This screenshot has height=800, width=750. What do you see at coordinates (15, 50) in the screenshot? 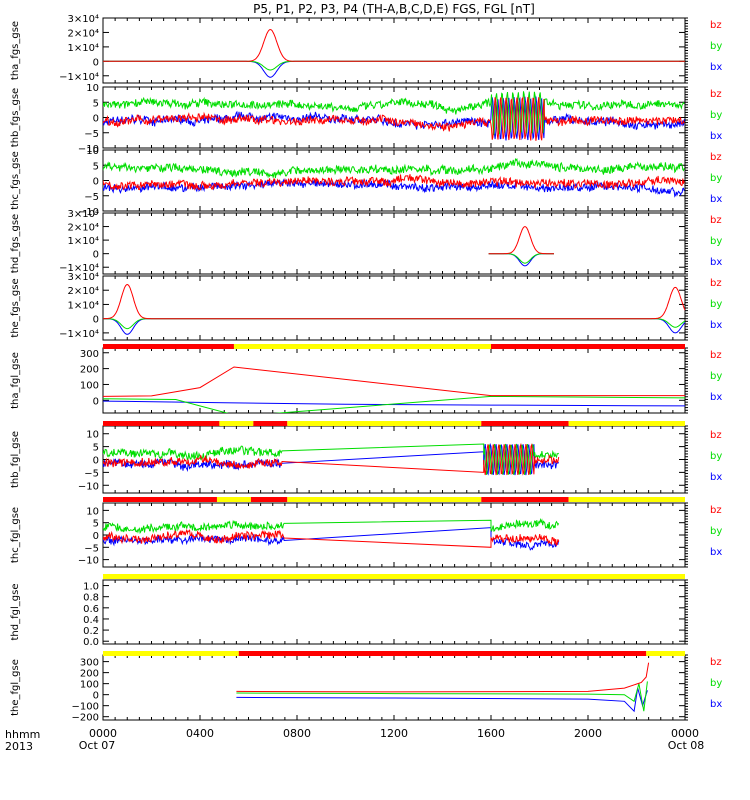
I see `y-axis-label: tha_fgs_gse` at bounding box center [15, 50].